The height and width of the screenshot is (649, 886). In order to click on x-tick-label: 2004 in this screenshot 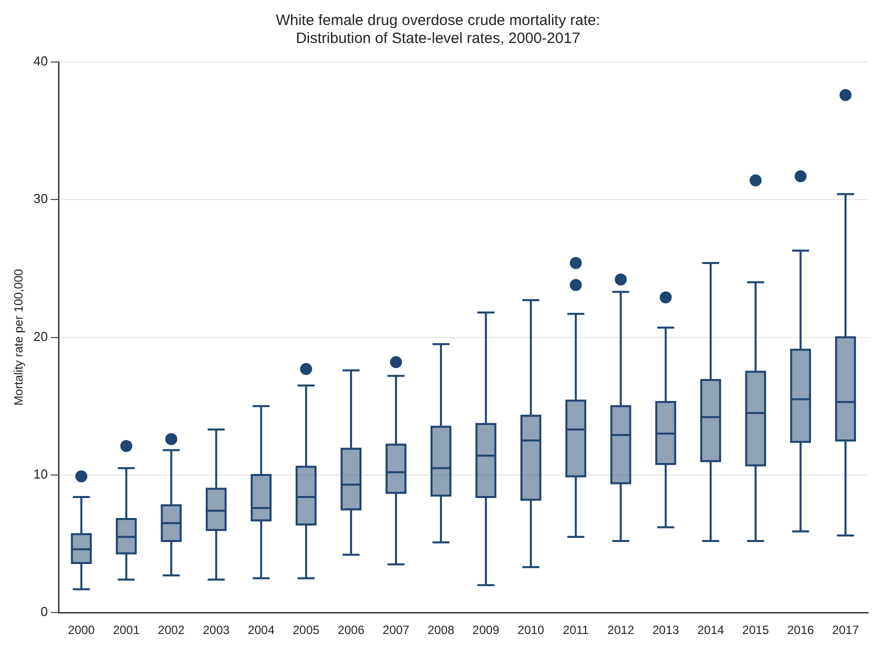, I will do `click(261, 630)`.